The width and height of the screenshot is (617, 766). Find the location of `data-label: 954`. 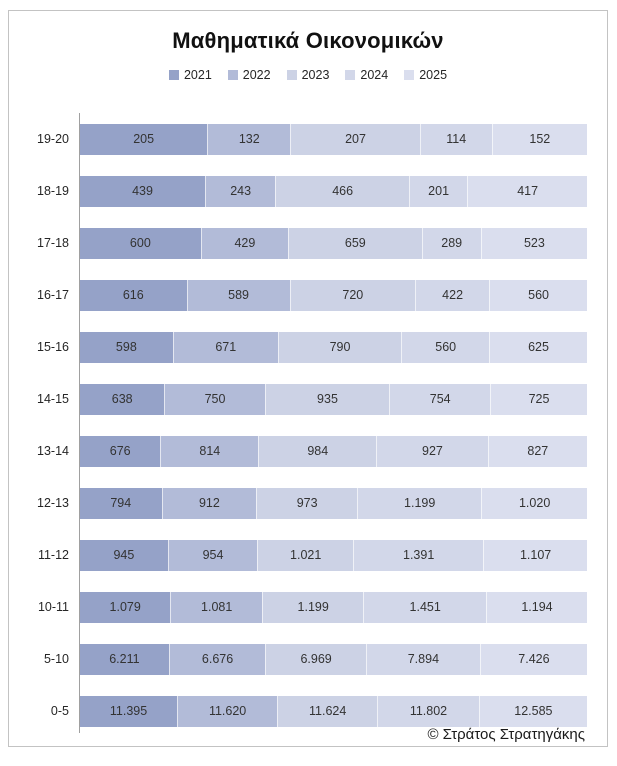

data-label: 954 is located at coordinates (213, 555).